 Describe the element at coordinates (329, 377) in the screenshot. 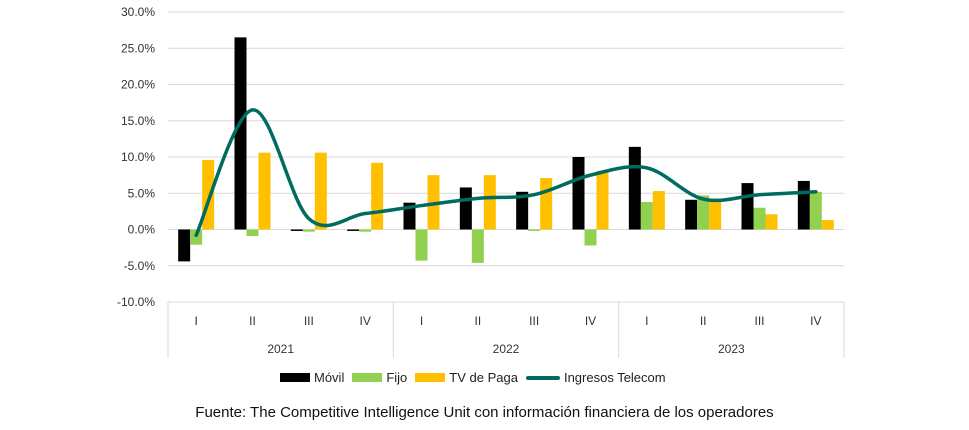

I see `legend-label-movil: Móvil` at that location.